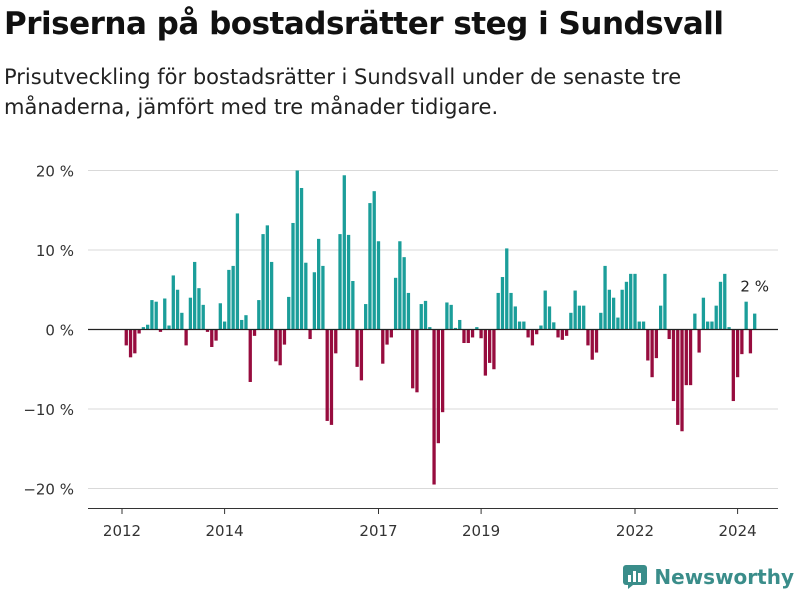 Image resolution: width=800 pixels, height=600 pixels. Describe the element at coordinates (724, 577) in the screenshot. I see `brand-name: Newsworthy` at that location.